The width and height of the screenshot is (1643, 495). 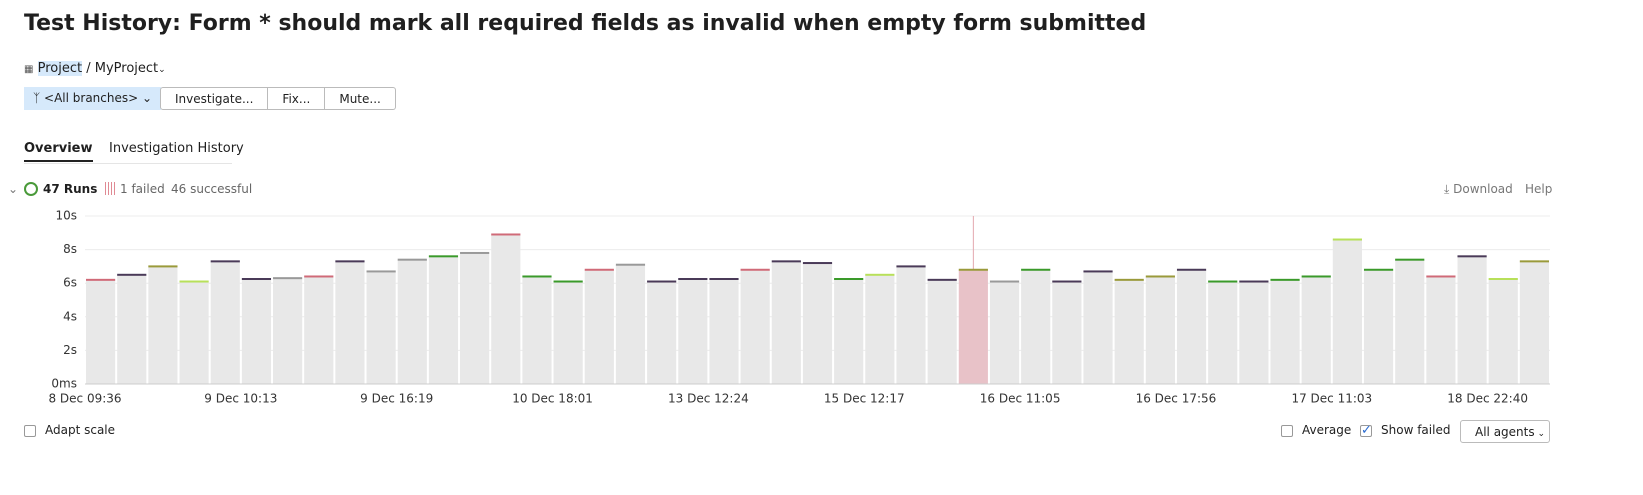 I want to click on breadcrumb: ▦ Project / MyProject⌄, so click(x=95, y=68).